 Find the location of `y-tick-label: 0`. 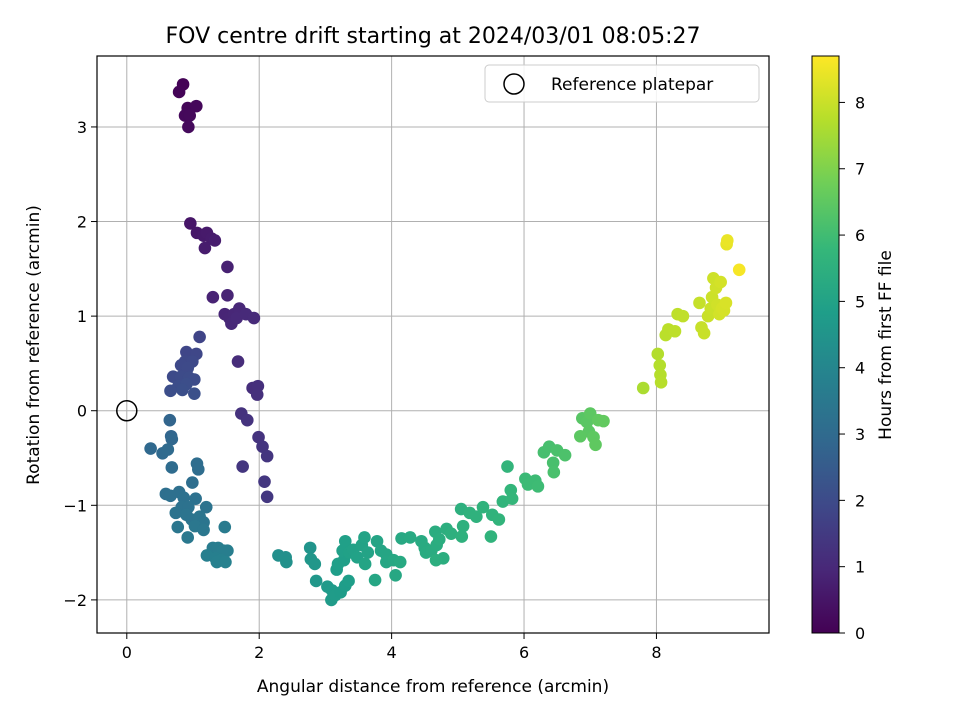

y-tick-label: 0 is located at coordinates (82, 411).